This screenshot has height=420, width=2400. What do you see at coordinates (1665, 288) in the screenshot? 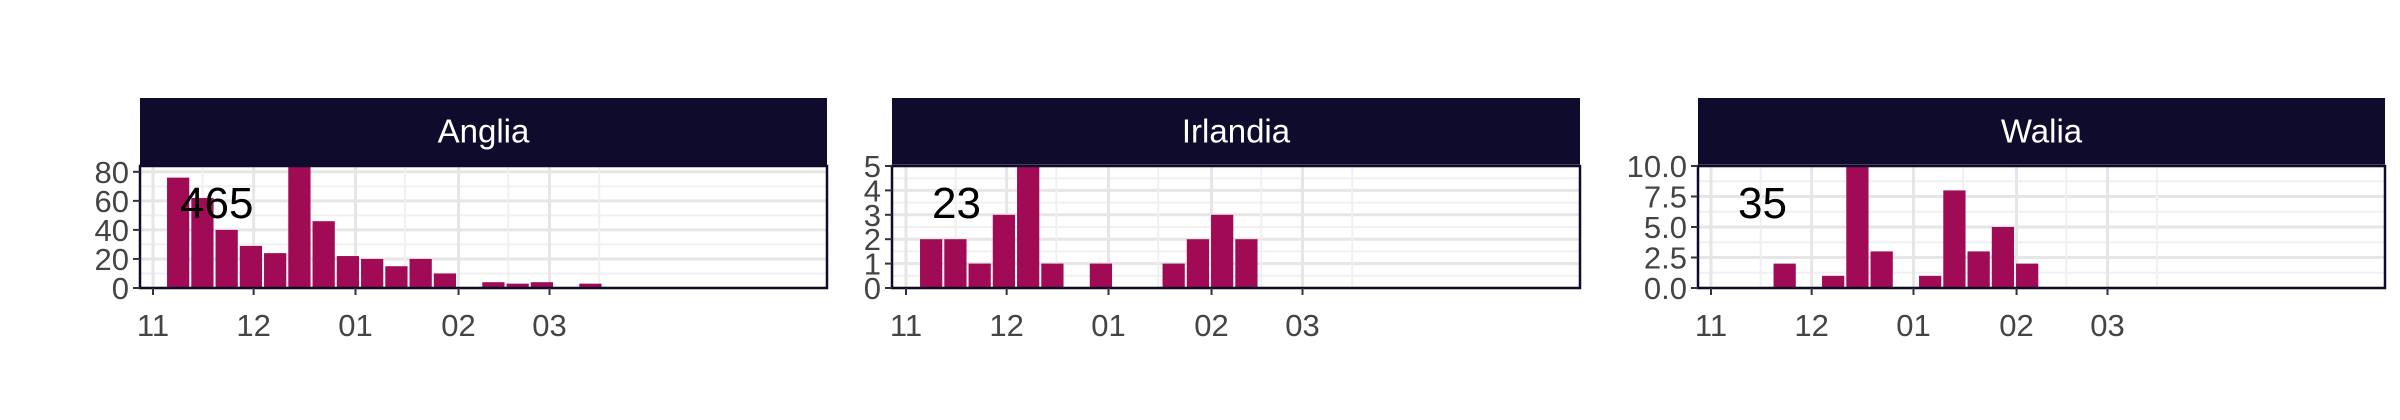
I see `y-tick-label: 0.0` at bounding box center [1665, 288].